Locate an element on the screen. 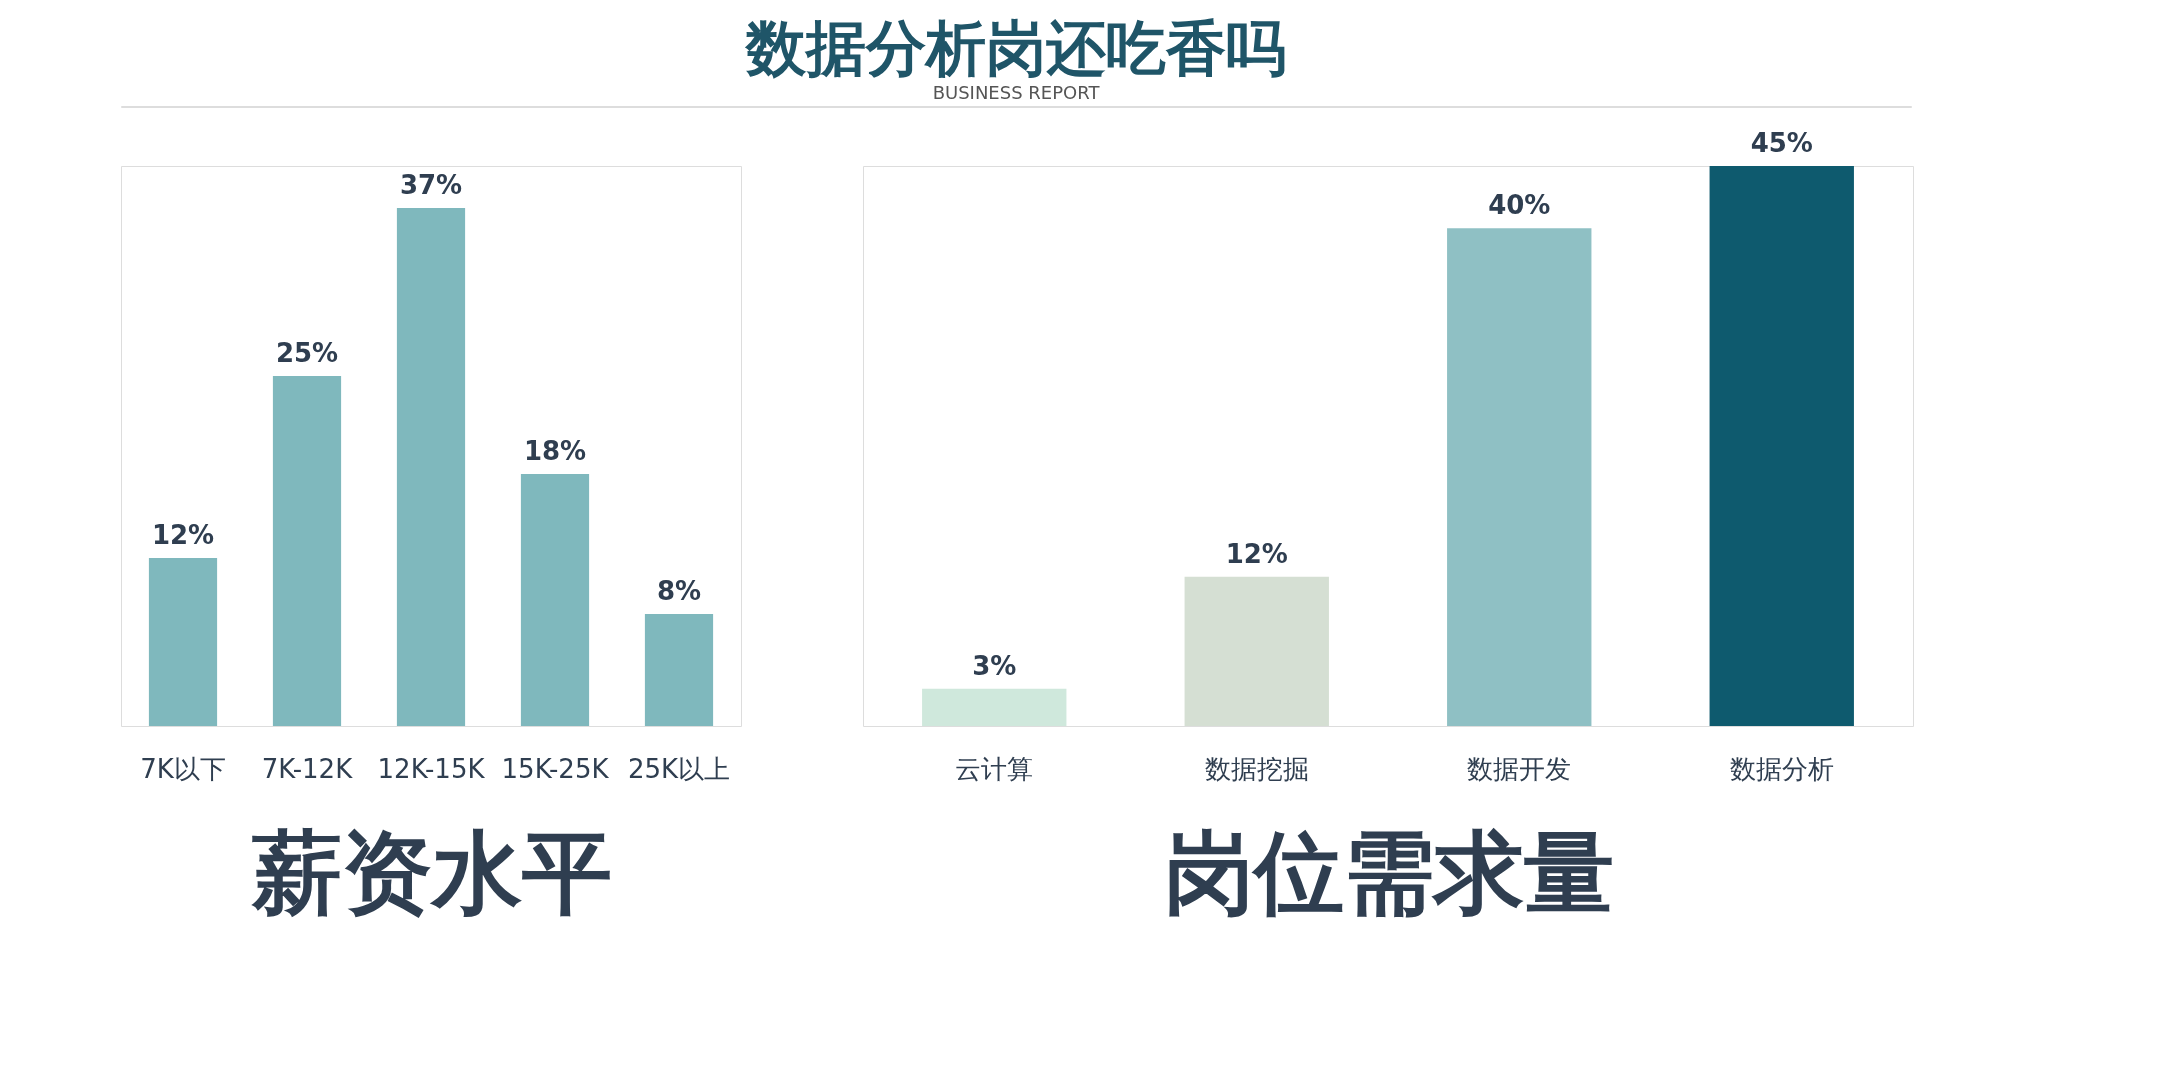 Image resolution: width=2160 pixels, height=1080 pixels. data-label: 18% is located at coordinates (555, 451).